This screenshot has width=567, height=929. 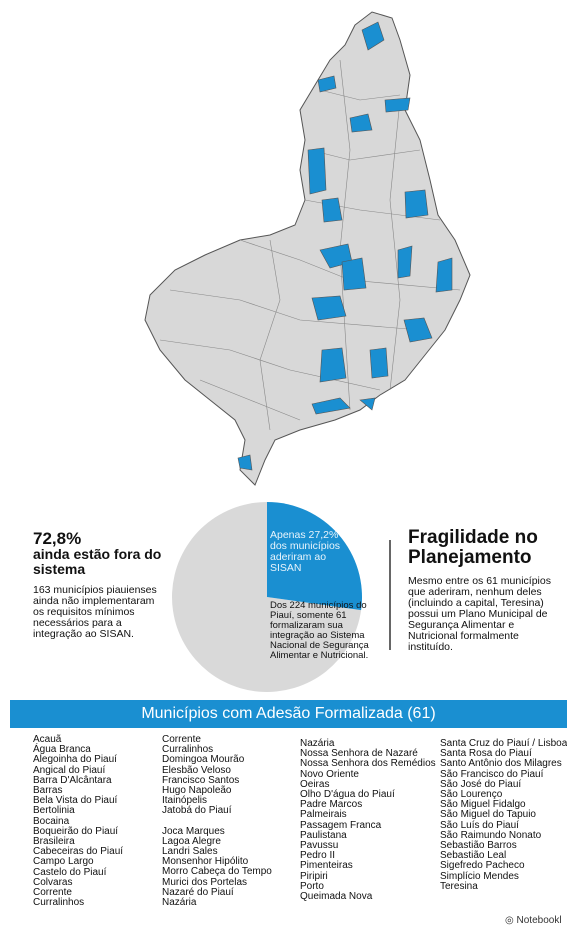 What do you see at coordinates (471, 795) in the screenshot?
I see `municipality: São Lourenço` at bounding box center [471, 795].